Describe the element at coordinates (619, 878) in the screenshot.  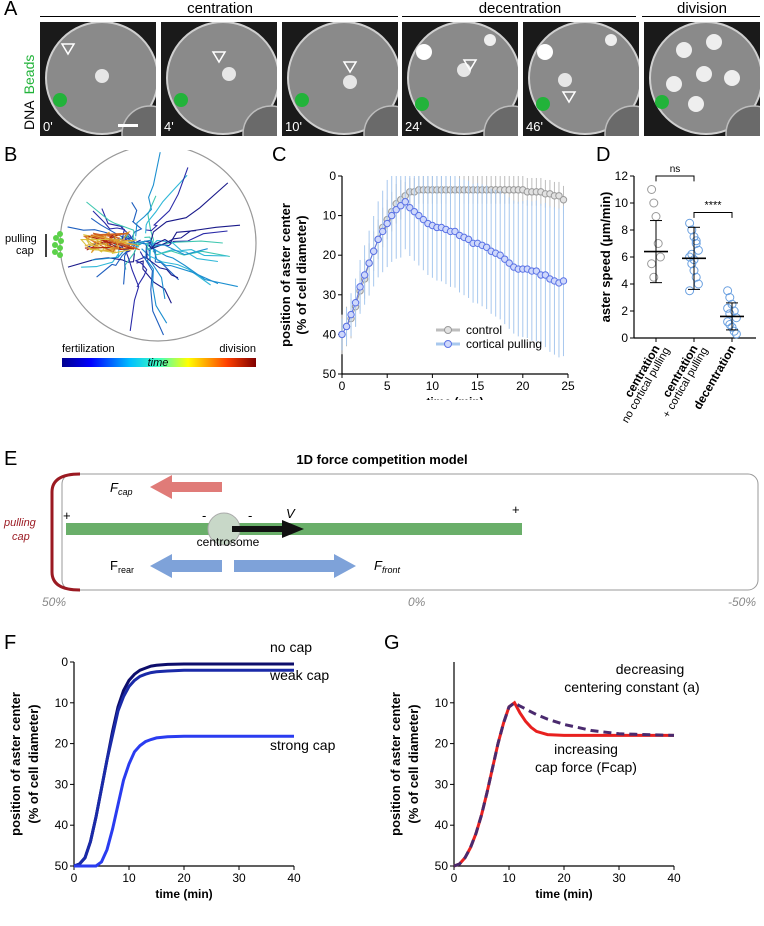
I see `x-tick-label: 30` at that location.